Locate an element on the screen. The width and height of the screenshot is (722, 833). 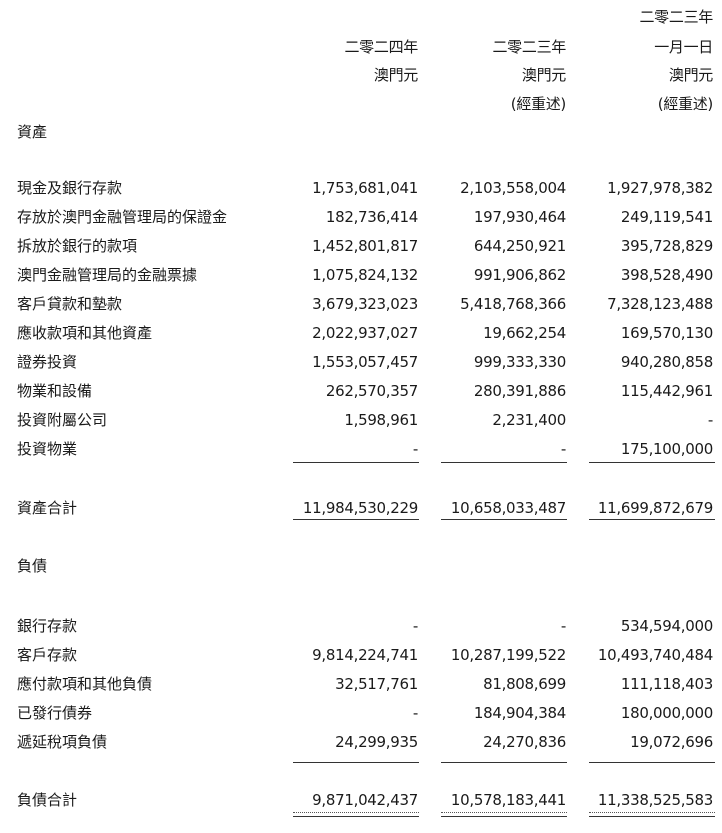
row-label: 現金及銀行存款 is located at coordinates (70, 188).